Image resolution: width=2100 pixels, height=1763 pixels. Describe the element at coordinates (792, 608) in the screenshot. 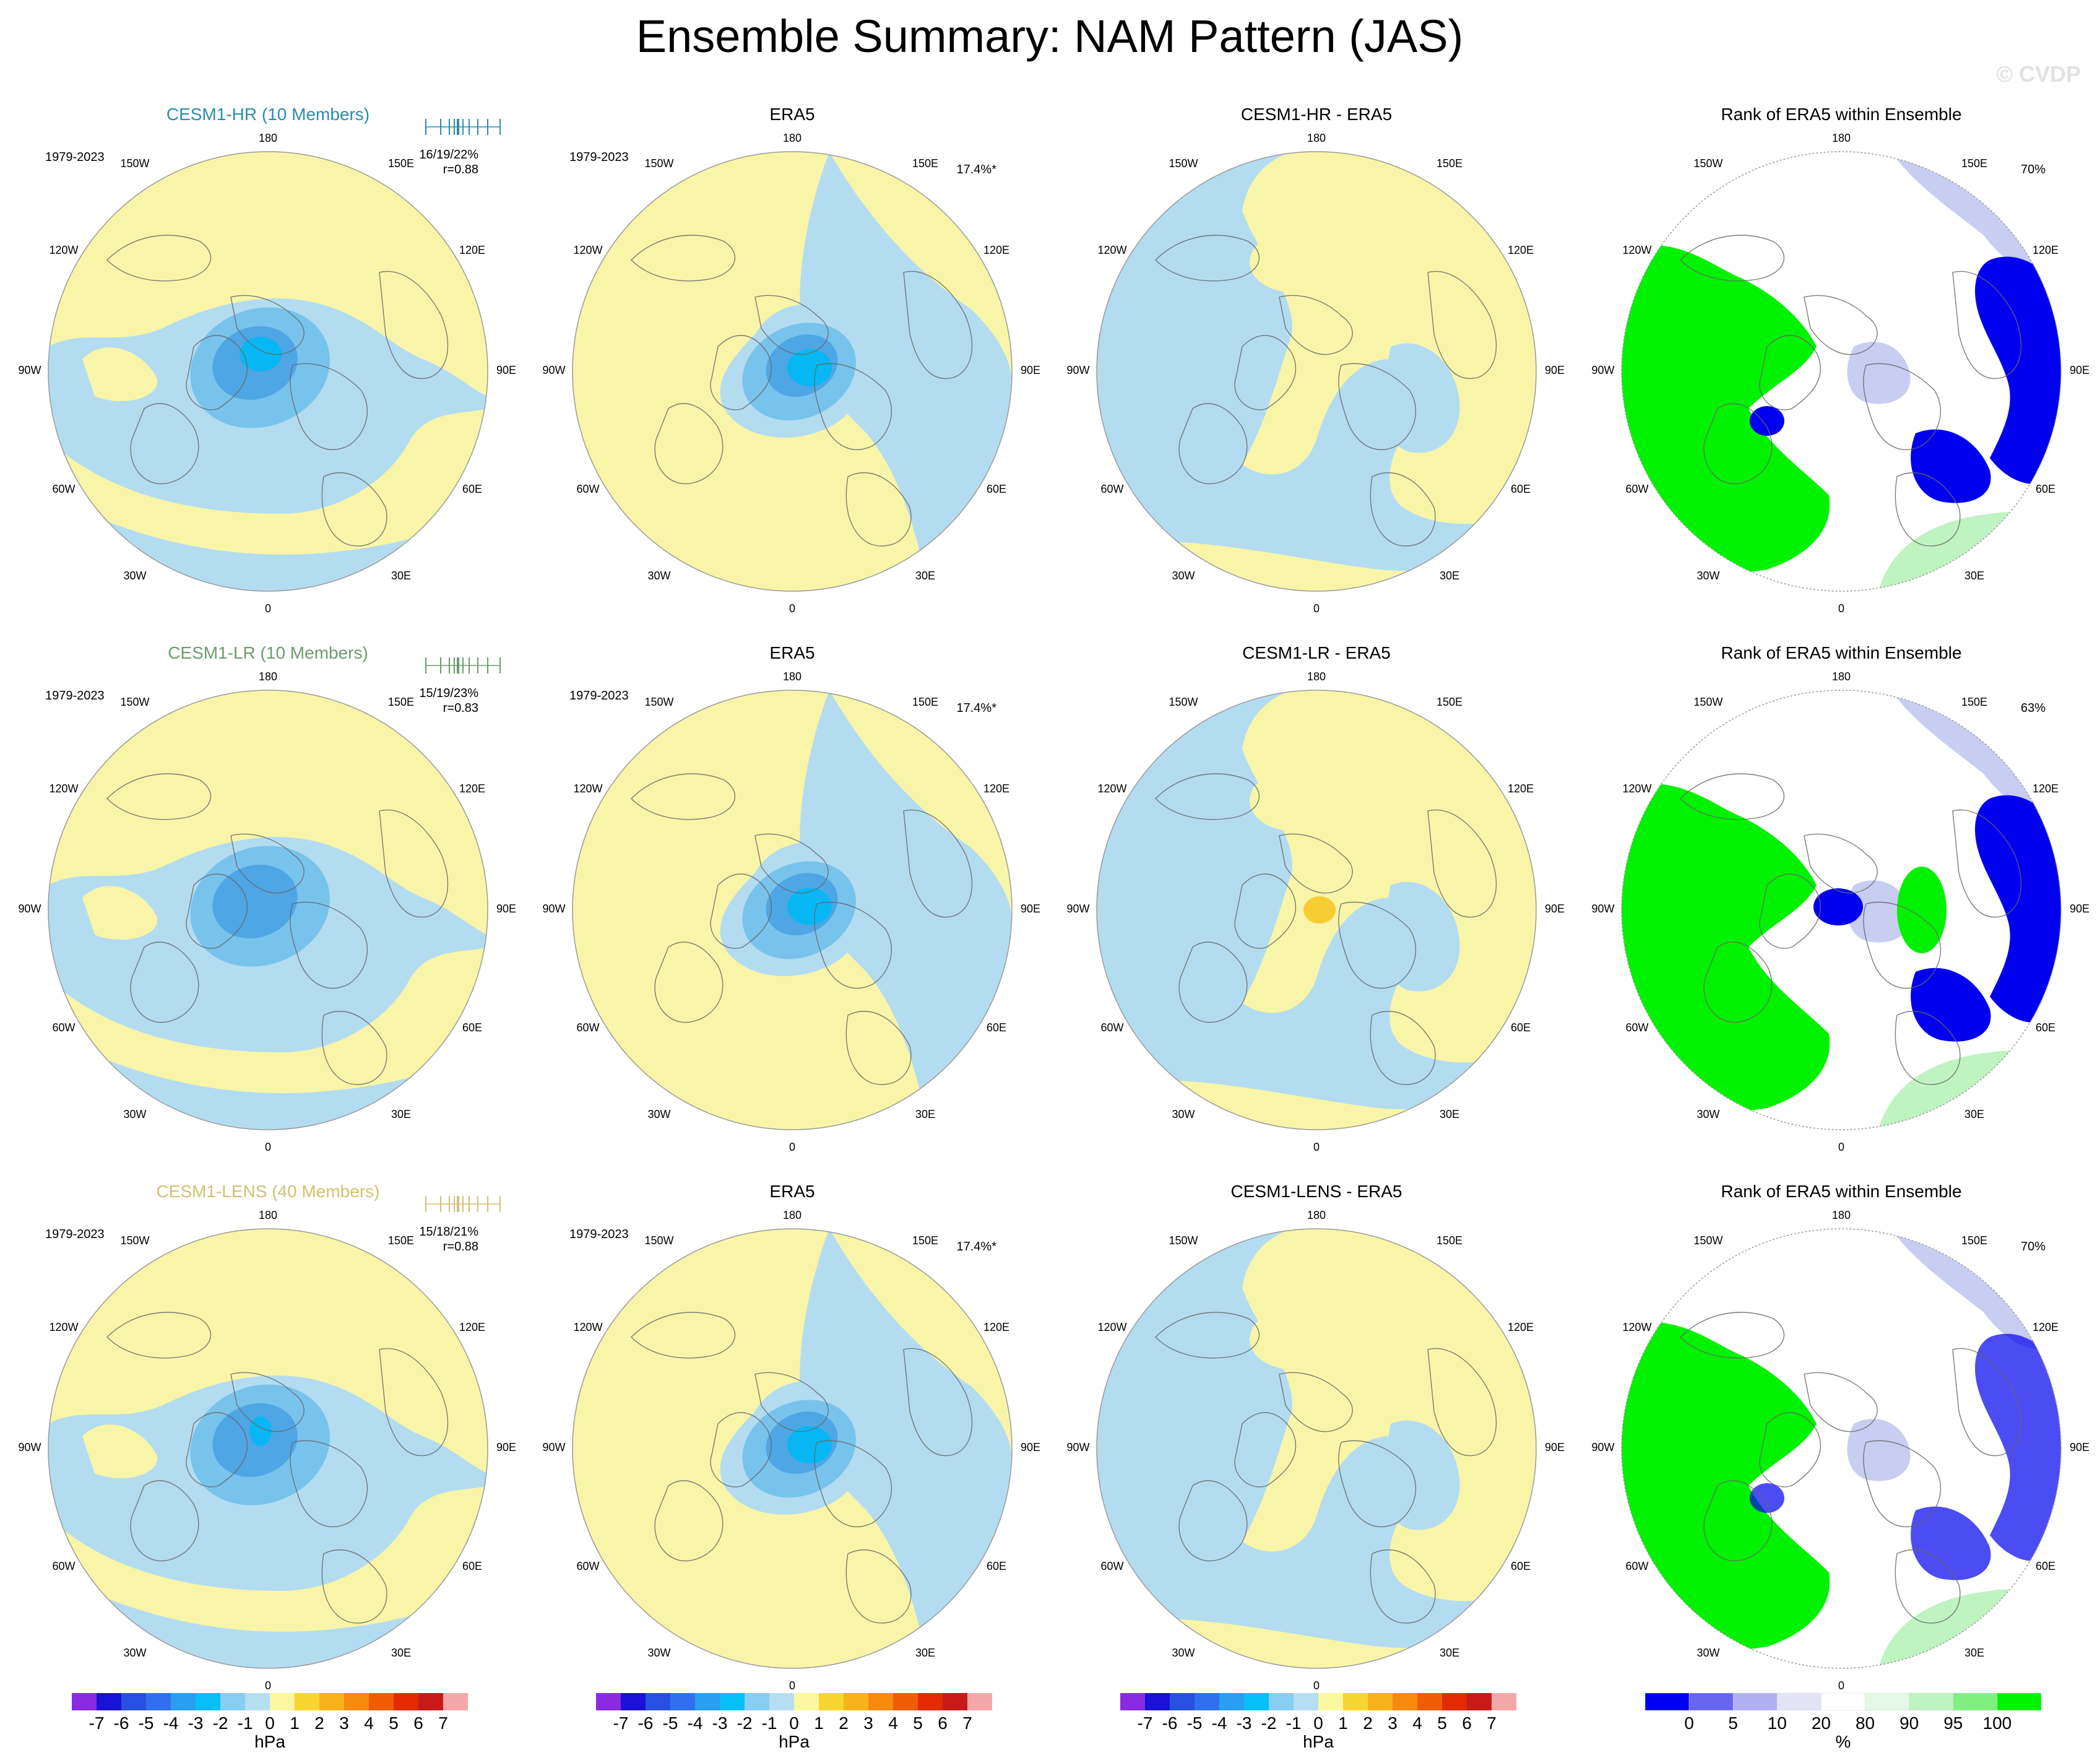

I see `lon-label-obs-0-6: 0` at that location.